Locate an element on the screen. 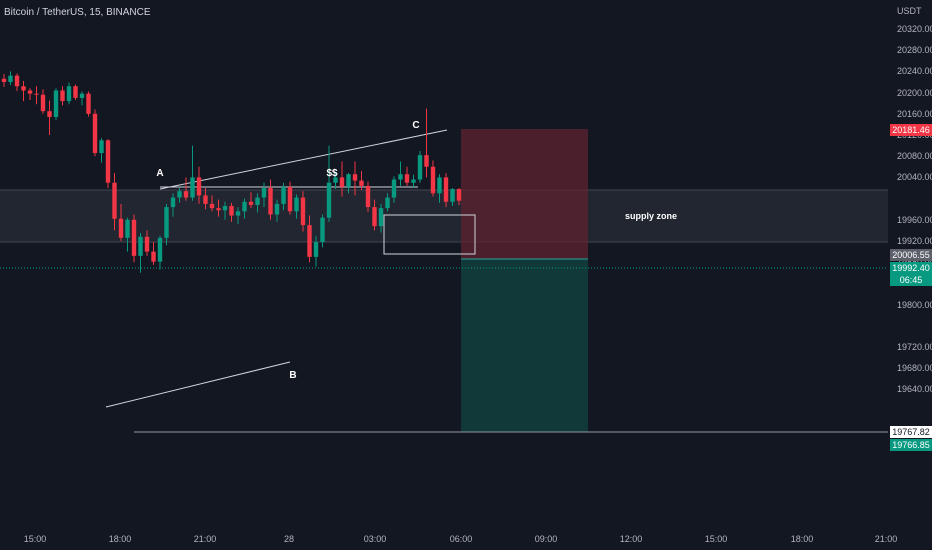  price-tick: 19960.00 is located at coordinates (914, 219).